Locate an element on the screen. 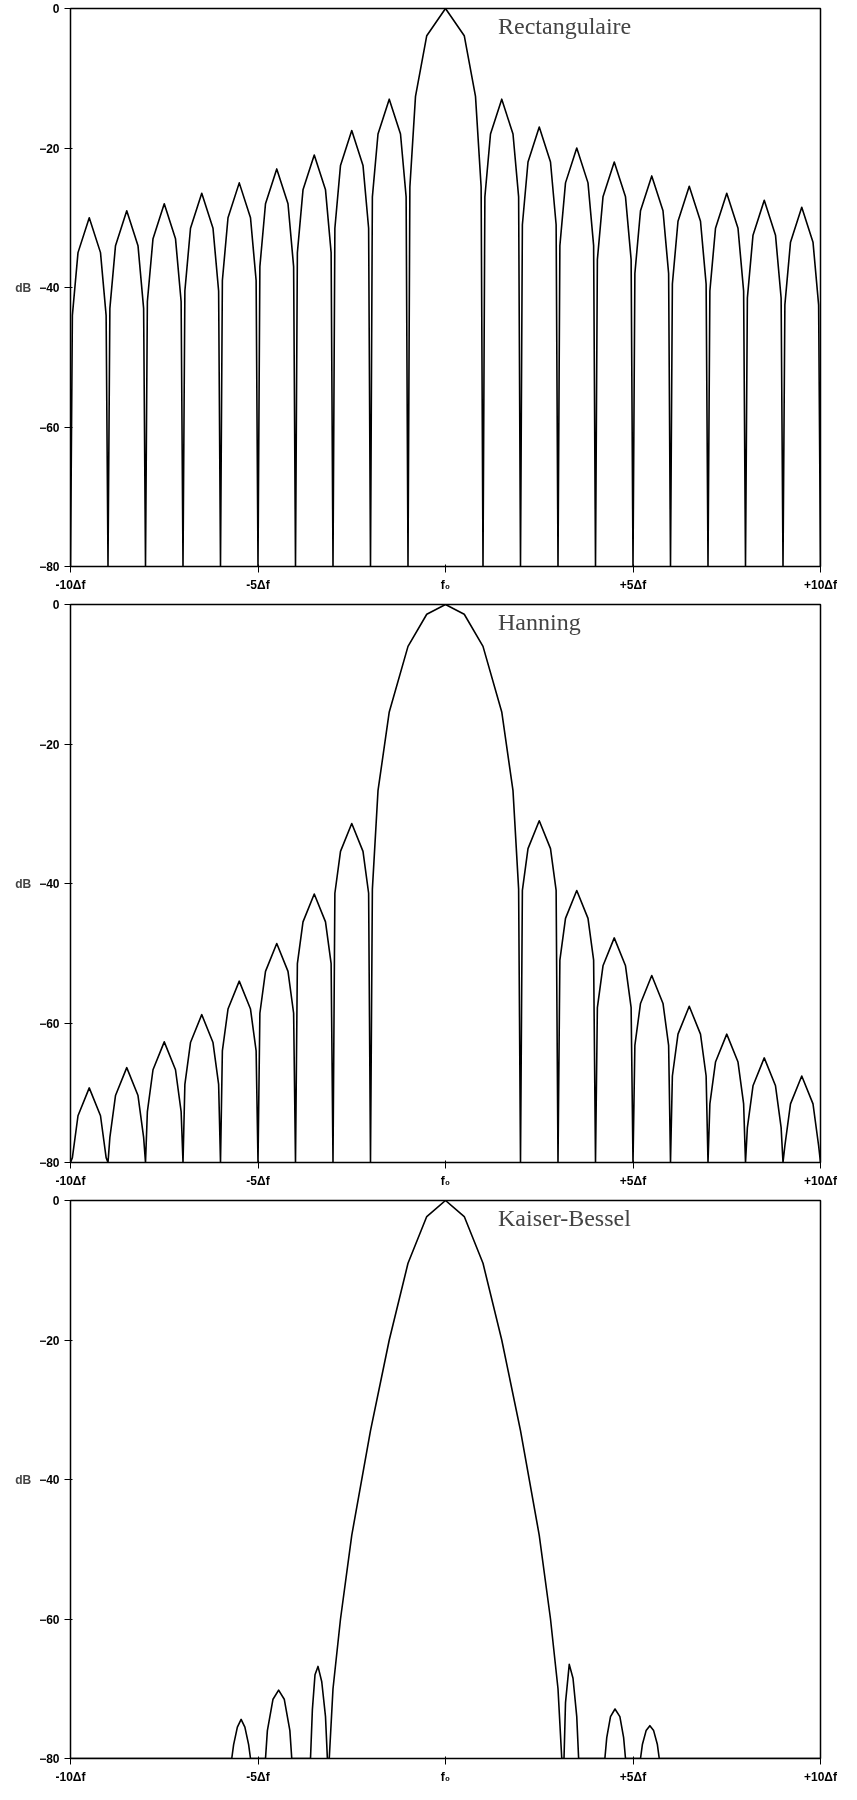  chart-title: Rectangulaire is located at coordinates (565, 25).